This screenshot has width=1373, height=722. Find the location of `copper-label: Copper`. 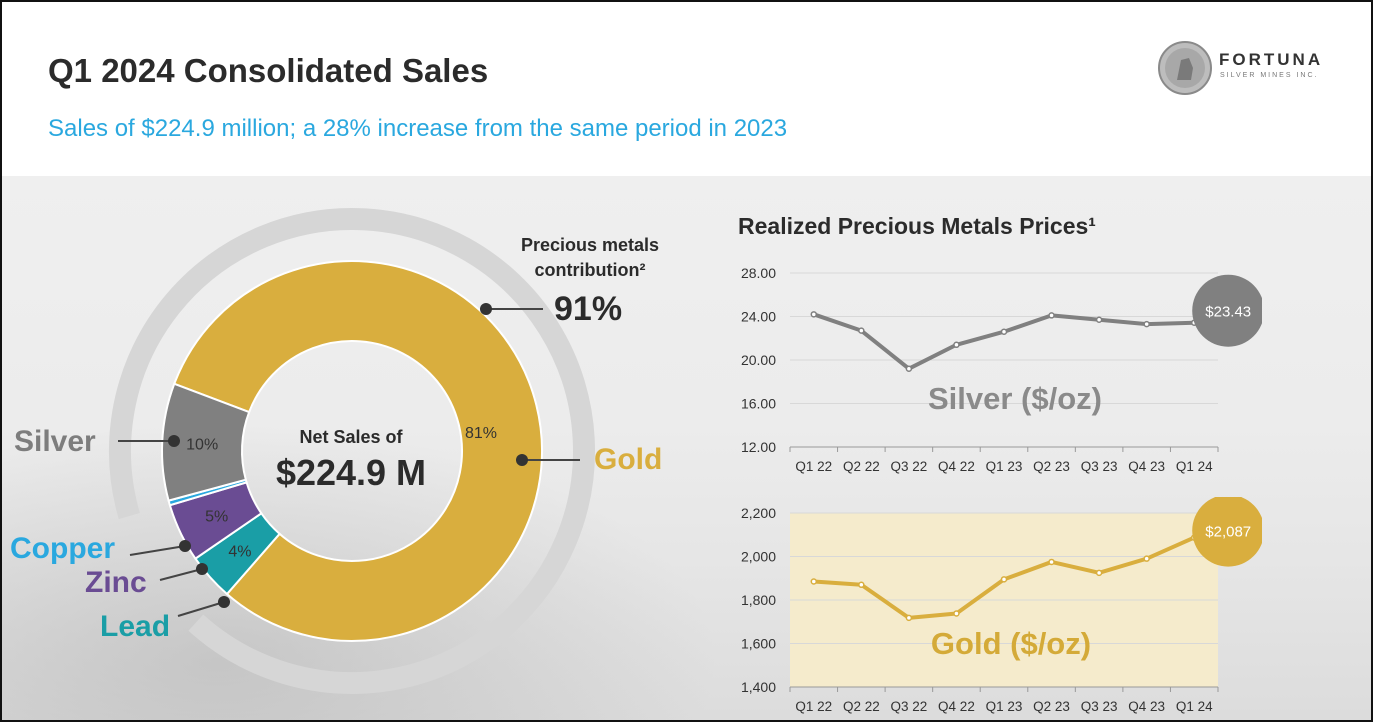

copper-label: Copper is located at coordinates (62, 548).